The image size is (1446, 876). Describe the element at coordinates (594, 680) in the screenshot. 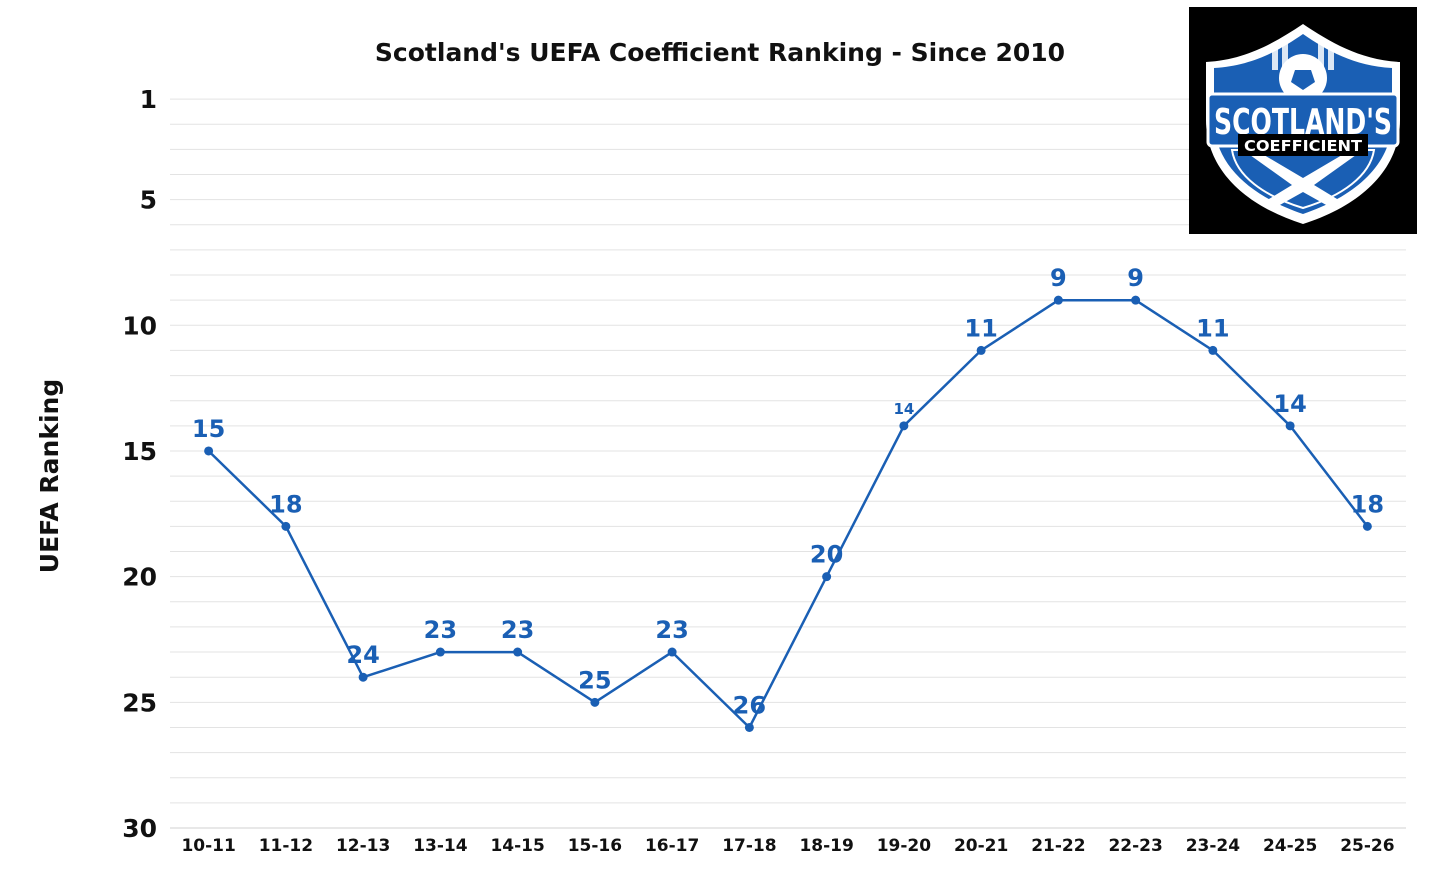

I see `data-label: 25` at that location.